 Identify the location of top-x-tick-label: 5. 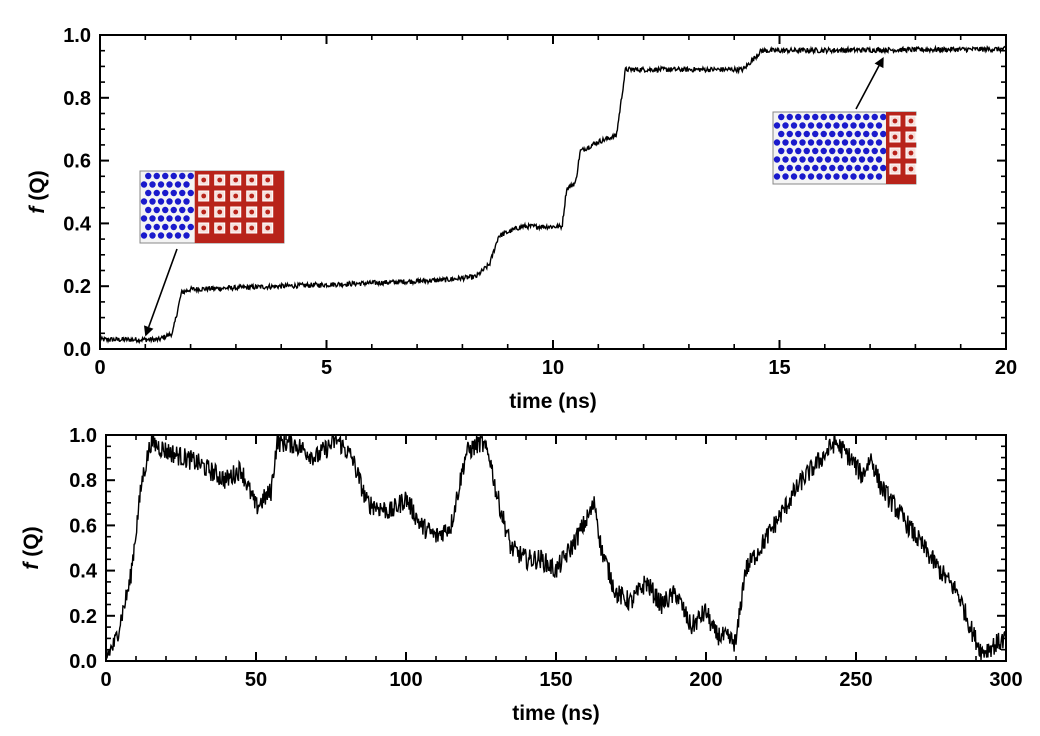
(326, 368).